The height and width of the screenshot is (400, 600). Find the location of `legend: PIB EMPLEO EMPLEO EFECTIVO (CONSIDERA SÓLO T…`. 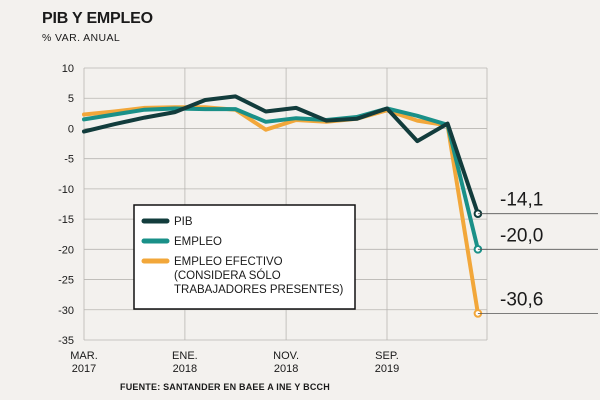

legend: PIB EMPLEO EMPLEO EFECTIVO (CONSIDERA SÓLO T… is located at coordinates (244, 257).